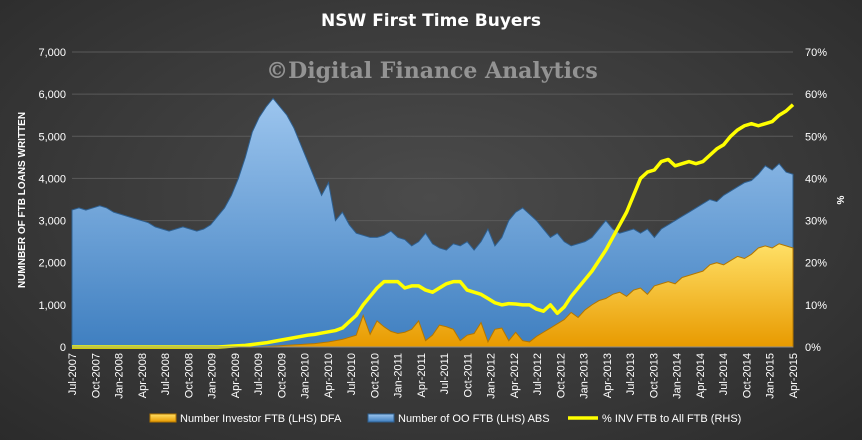 The image size is (862, 440). Describe the element at coordinates (375, 375) in the screenshot. I see `x-tick-label: Oct-2010` at that location.